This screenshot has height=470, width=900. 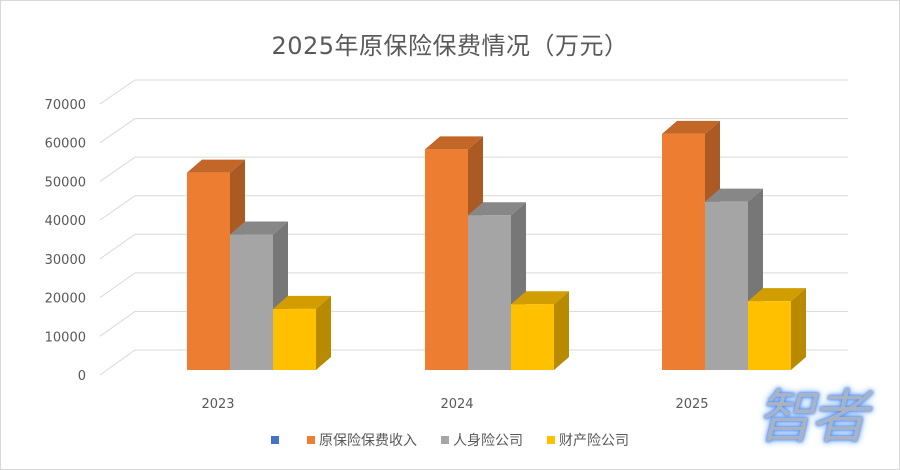 I want to click on y-tick-label: 70000, so click(x=65, y=105).